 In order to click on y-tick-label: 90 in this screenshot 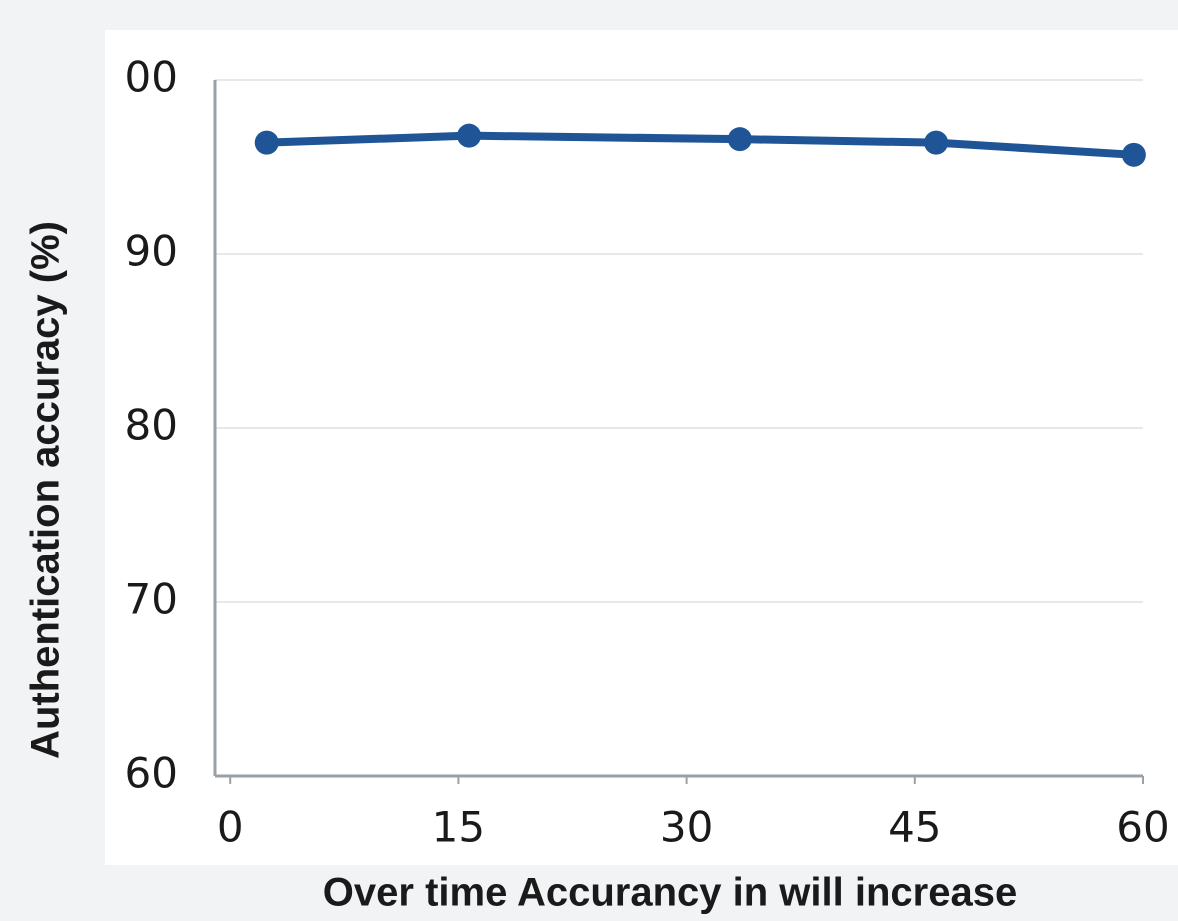, I will do `click(151, 251)`.